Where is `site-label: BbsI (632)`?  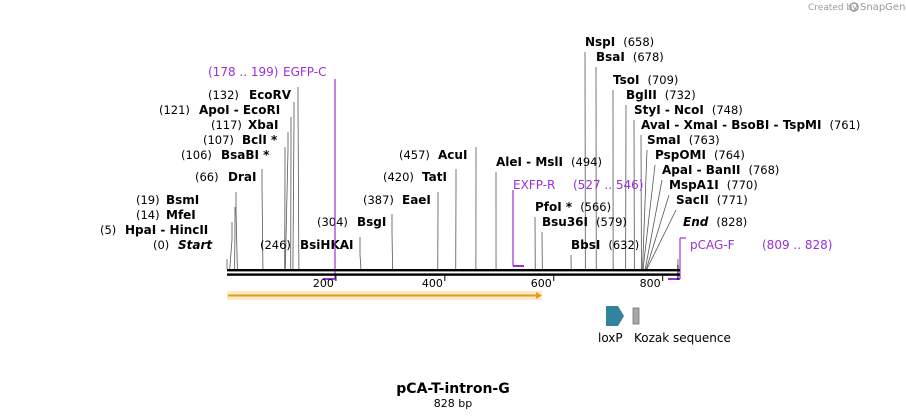 site-label: BbsI (632) is located at coordinates (605, 245).